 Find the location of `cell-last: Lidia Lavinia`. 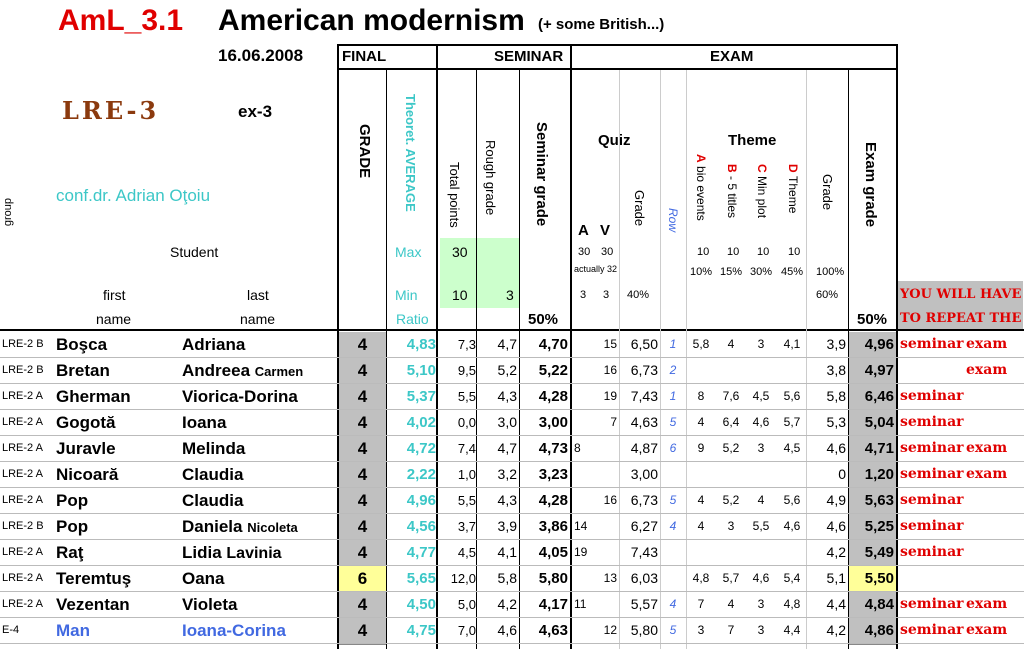

cell-last: Lidia Lavinia is located at coordinates (257, 553).